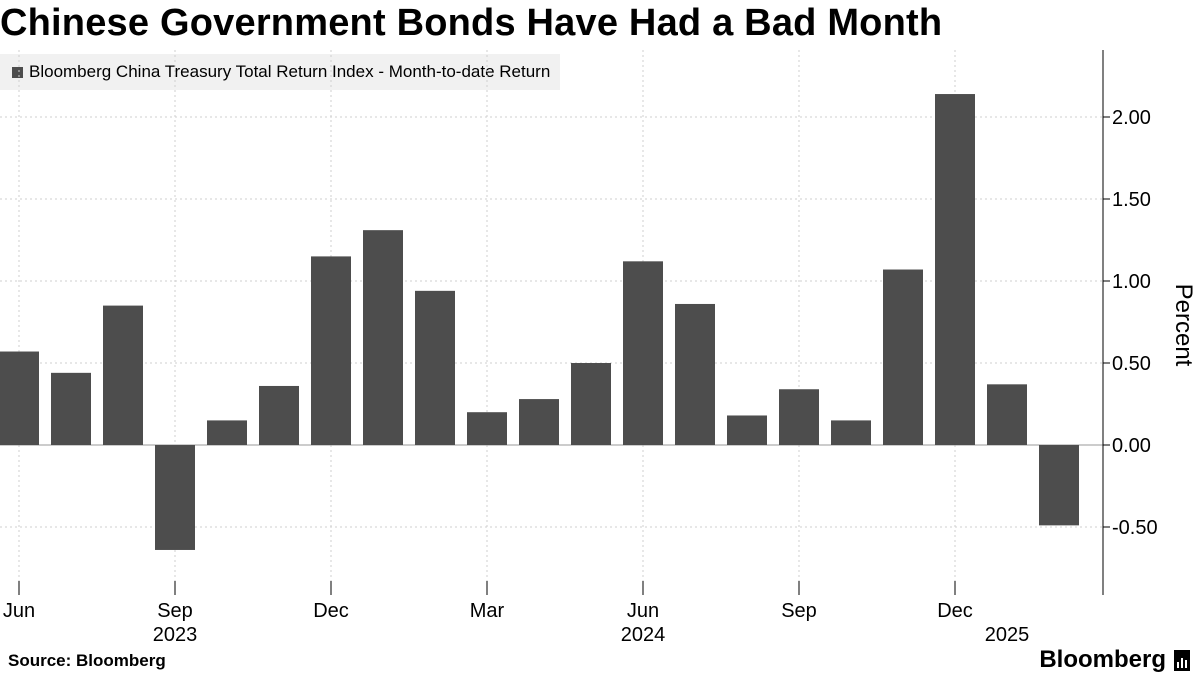 The width and height of the screenshot is (1200, 678). I want to click on brand: Bloomberg, so click(1114, 660).